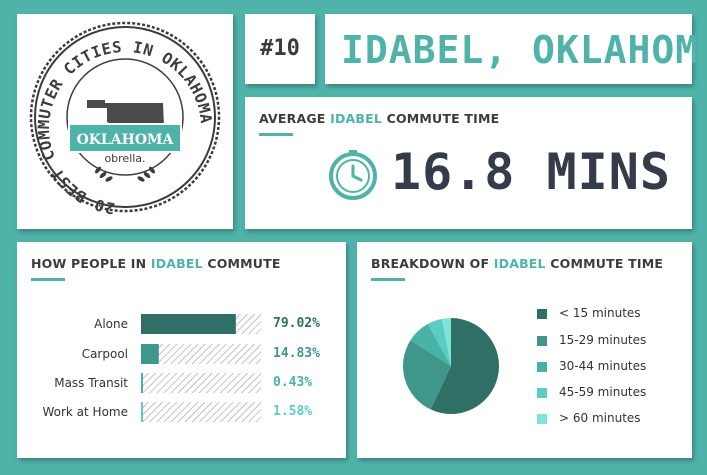 Image resolution: width=707 pixels, height=475 pixels. I want to click on legend-label: > 60 minutes, so click(600, 418).